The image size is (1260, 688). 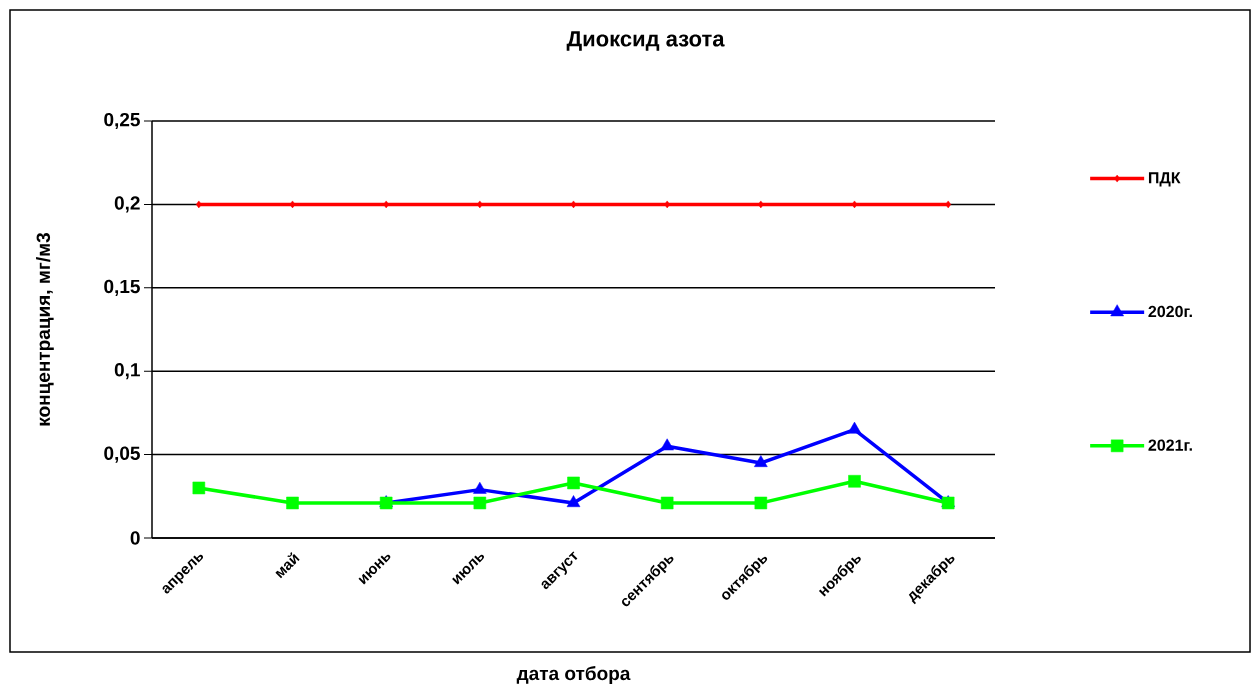 What do you see at coordinates (1164, 179) in the screenshot?
I see `legend-label: ПДК` at bounding box center [1164, 179].